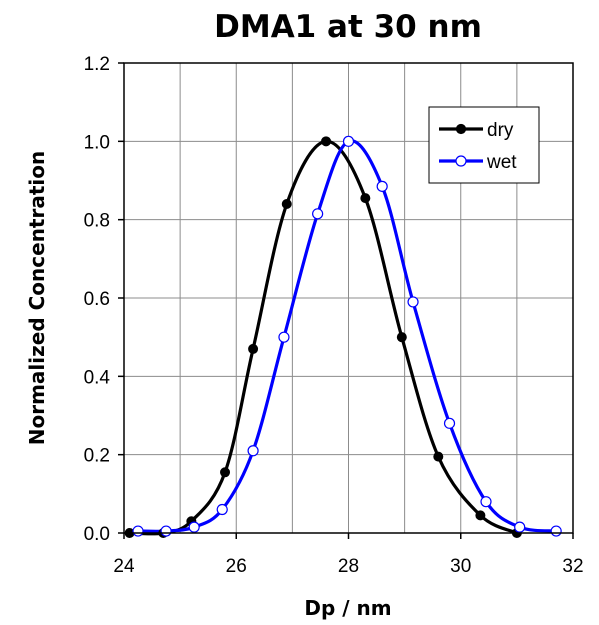  What do you see at coordinates (97, 377) in the screenshot?
I see `y-tick-label: 0.4` at bounding box center [97, 377].